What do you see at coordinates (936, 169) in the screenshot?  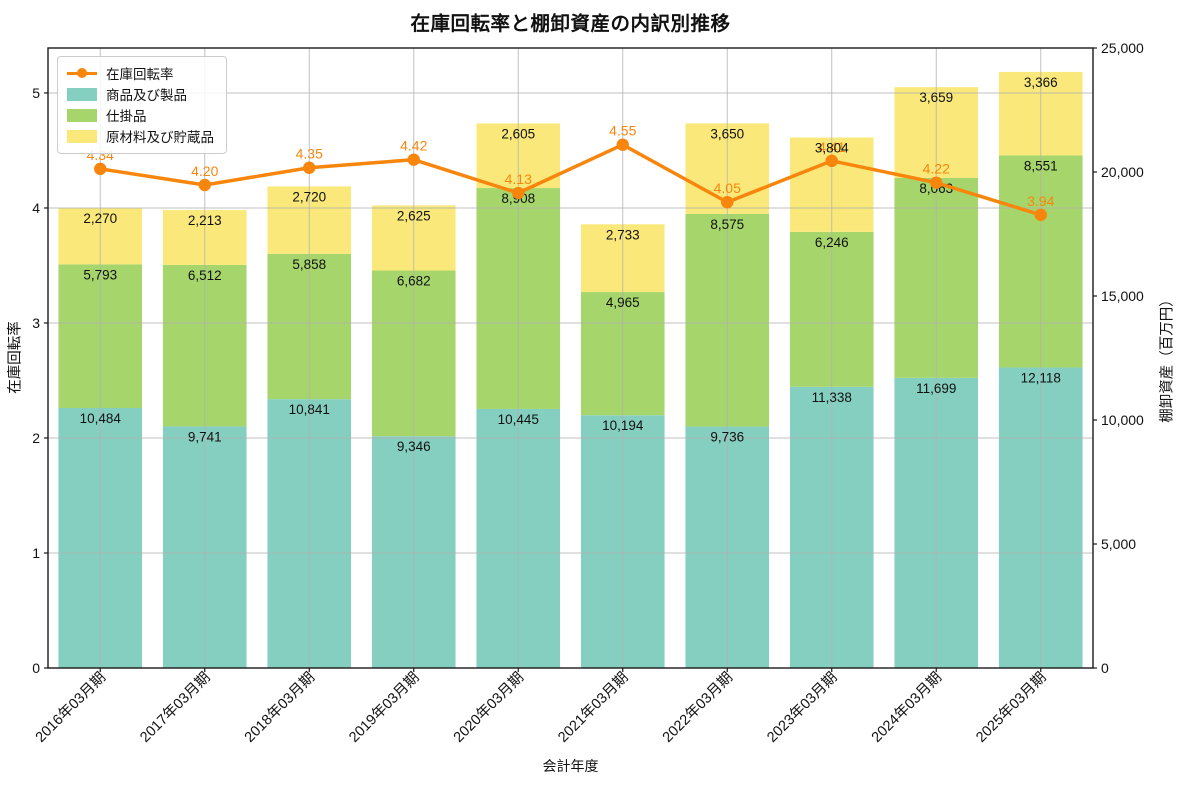 I see `turnover-value-label: 4.22` at bounding box center [936, 169].